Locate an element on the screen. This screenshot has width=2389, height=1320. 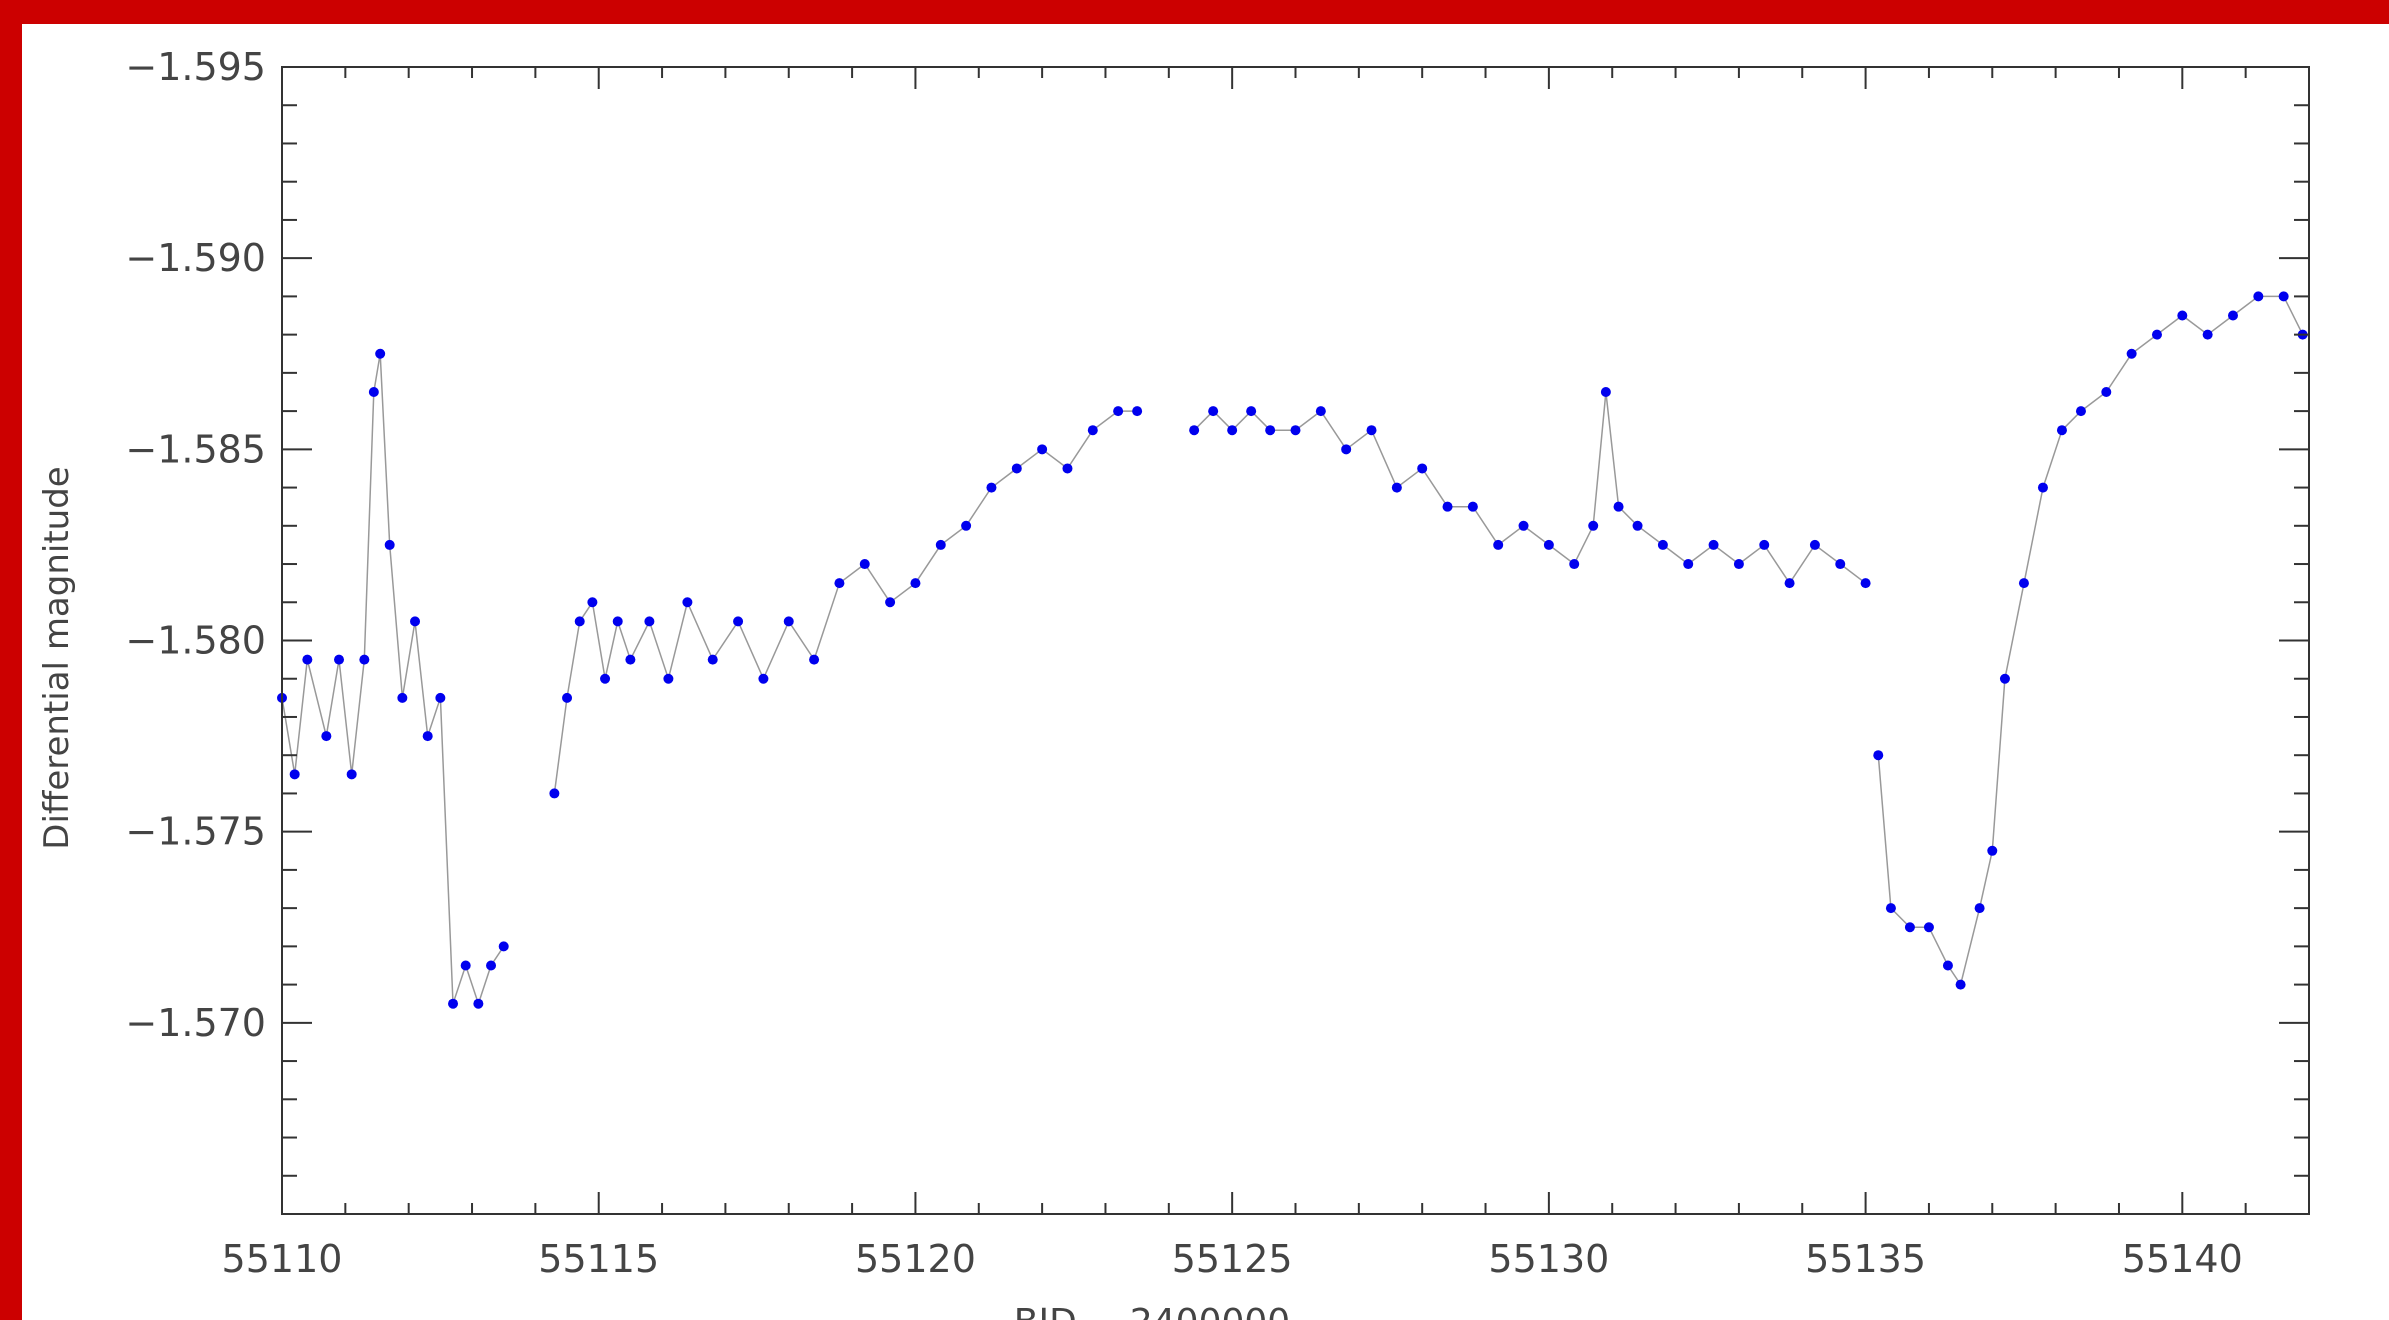
y-tick-label: −1.595 is located at coordinates (195, 67).